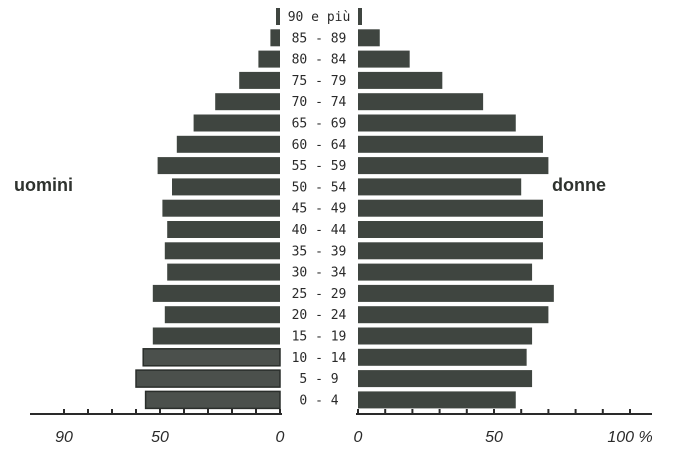 This screenshot has width=673, height=452. Describe the element at coordinates (319, 145) in the screenshot. I see `age-label-6: 60 - 64` at that location.